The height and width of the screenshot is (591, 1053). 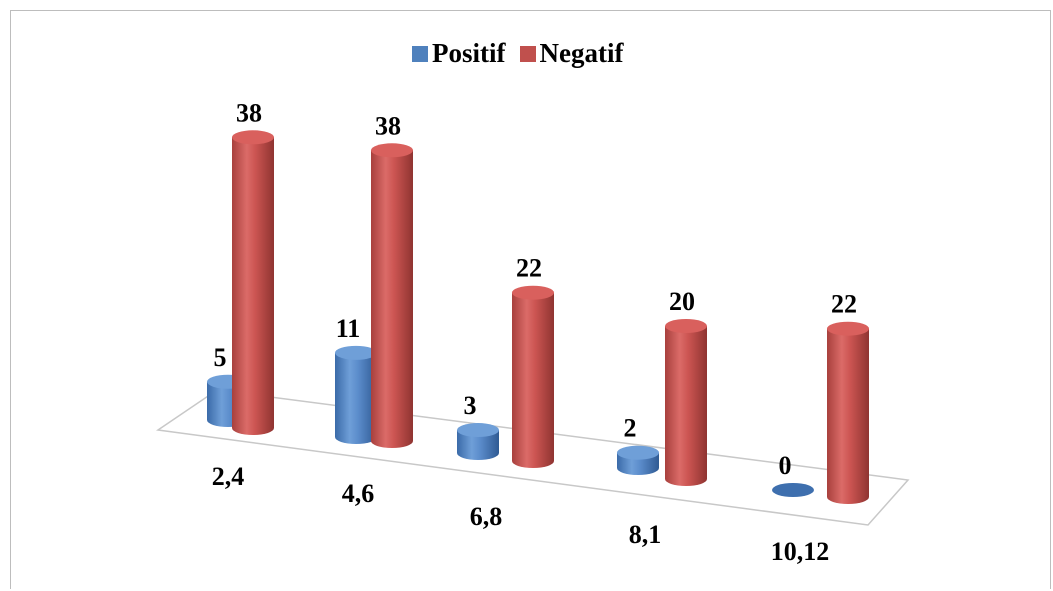 What do you see at coordinates (249, 112) in the screenshot?
I see `value-label-negatif-0: 38` at bounding box center [249, 112].